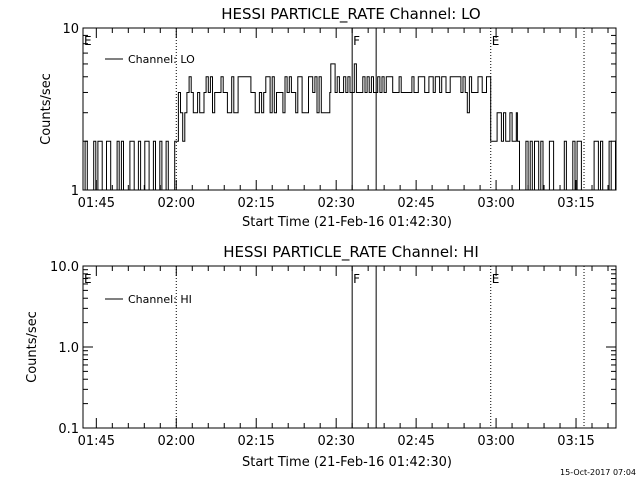 The width and height of the screenshot is (640, 485). Describe the element at coordinates (347, 222) in the screenshot. I see `x-axis-label-lo: Start Time (21-Feb-16 01:42:30)` at that location.